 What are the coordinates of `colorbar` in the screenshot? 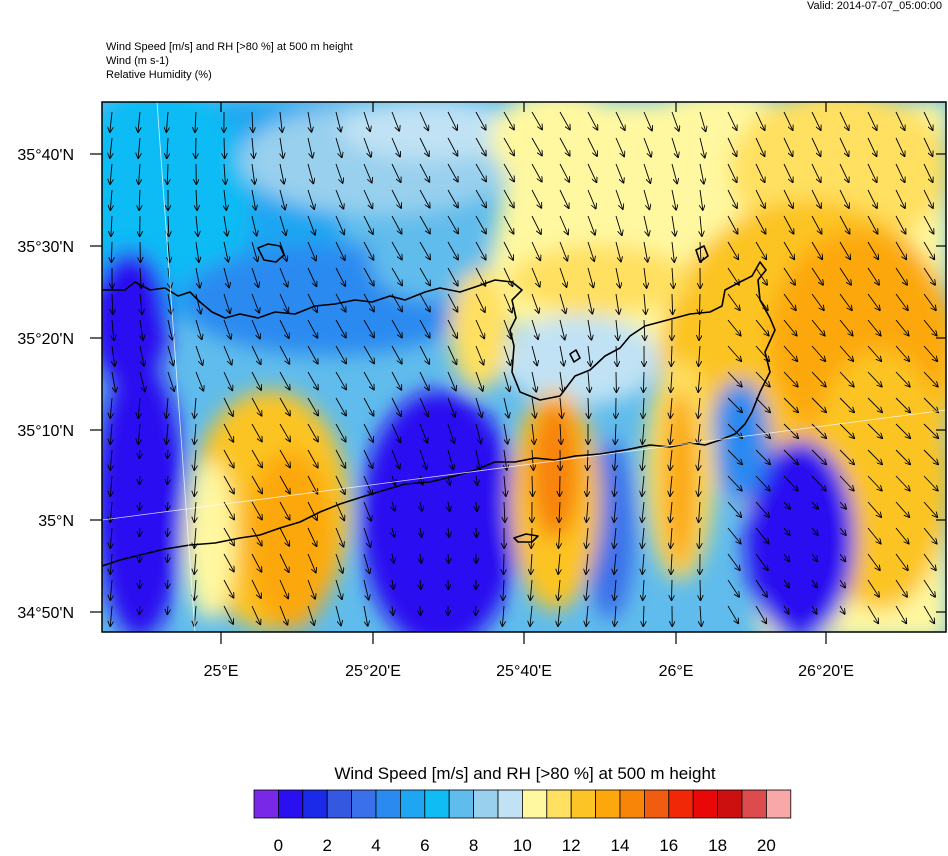 It's located at (522, 804).